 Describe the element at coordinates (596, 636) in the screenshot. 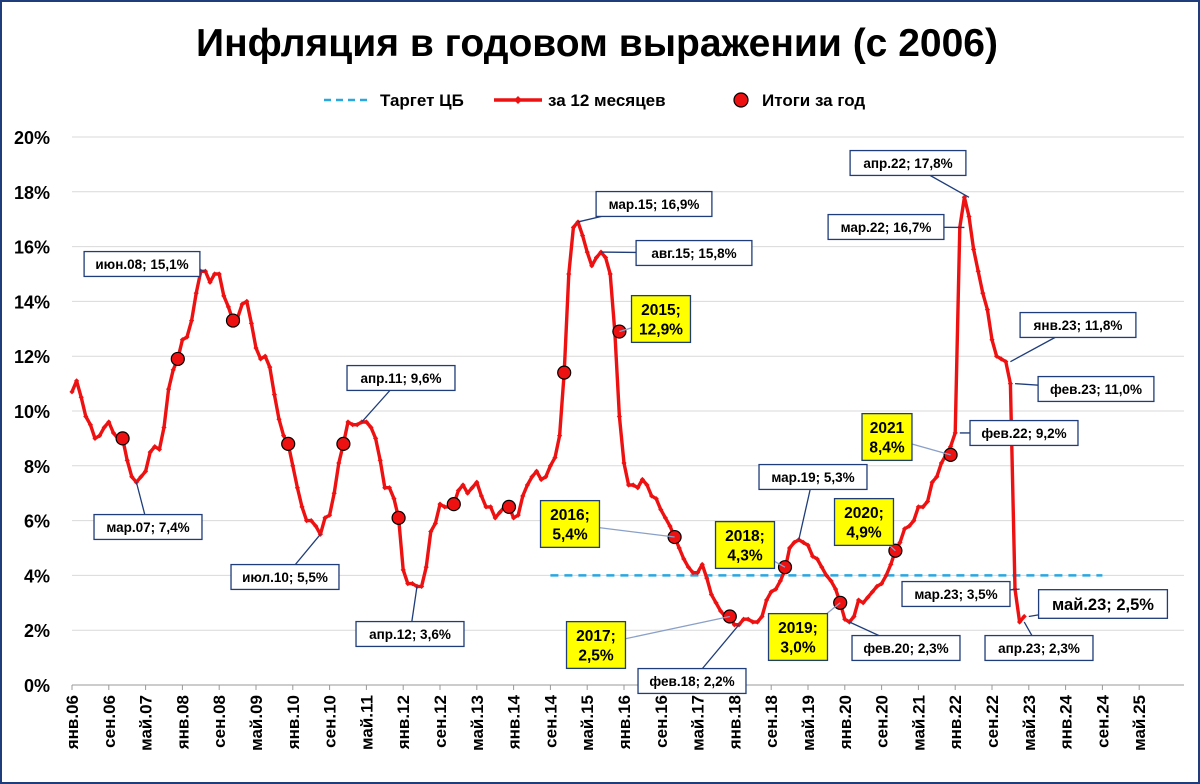

I see `callout-text: 2017;` at that location.